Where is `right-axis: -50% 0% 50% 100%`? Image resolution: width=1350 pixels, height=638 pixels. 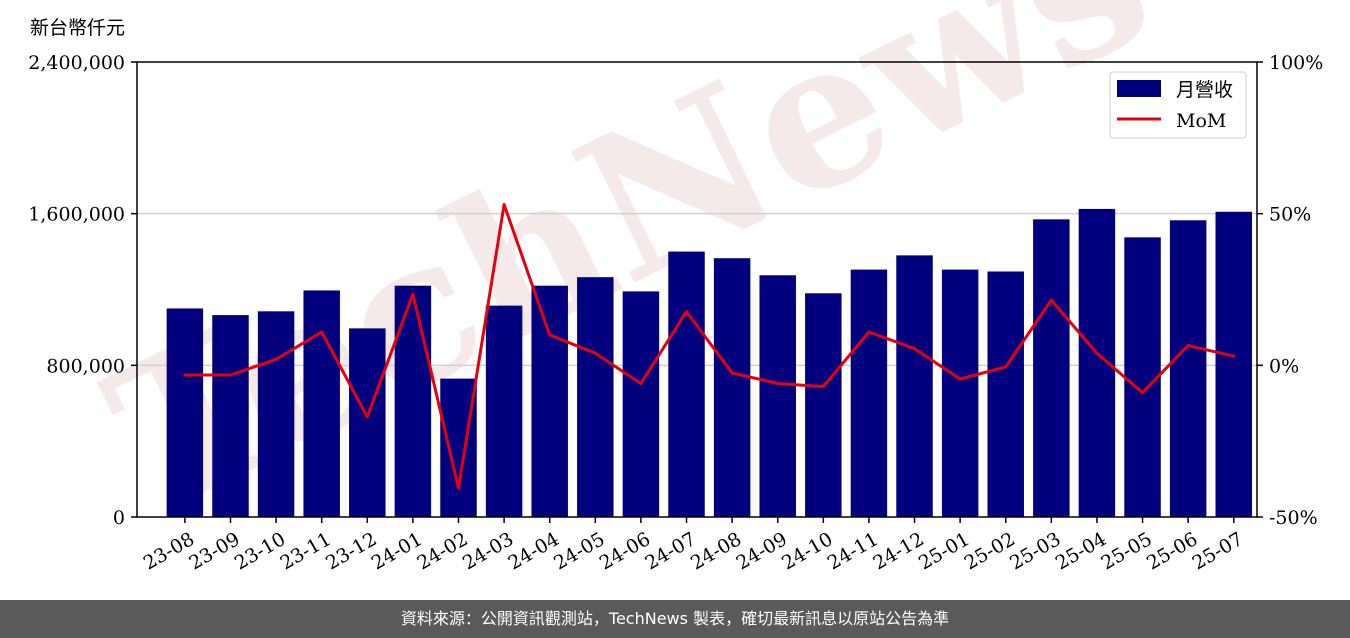 right-axis: -50% 0% 50% 100% is located at coordinates (1290, 290).